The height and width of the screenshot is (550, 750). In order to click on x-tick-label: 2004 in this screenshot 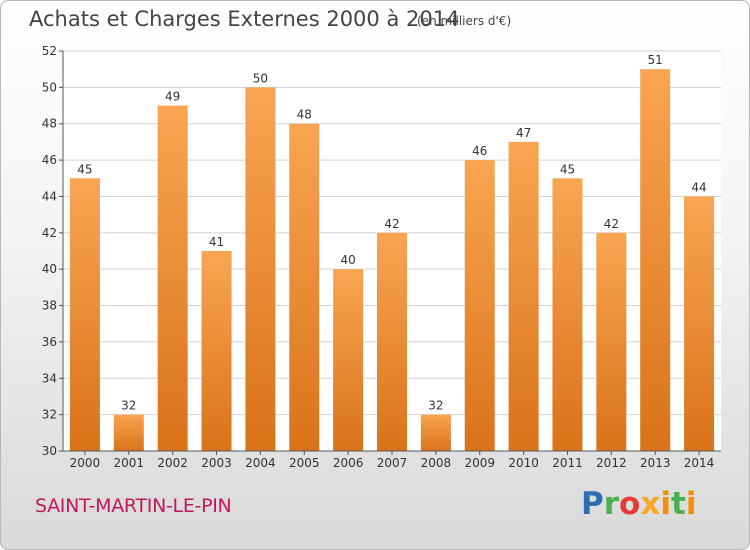, I will do `click(260, 463)`.